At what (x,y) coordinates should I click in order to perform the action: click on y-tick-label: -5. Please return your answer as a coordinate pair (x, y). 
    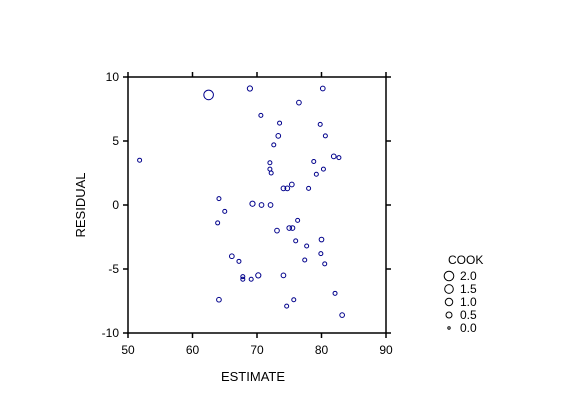
    Looking at the image, I should click on (113, 269).